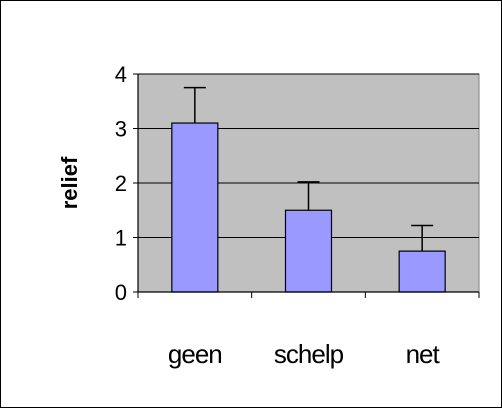 This screenshot has width=502, height=408. I want to click on y-tick-2: 2, so click(121, 183).